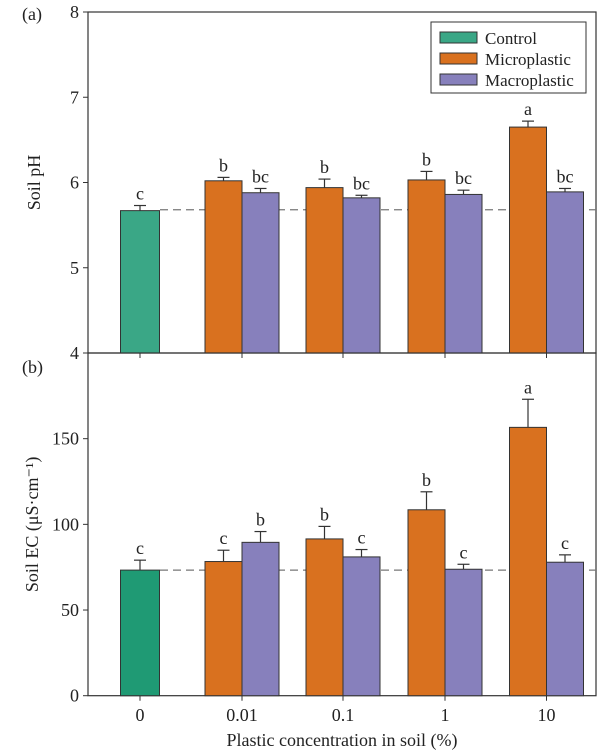 This screenshot has width=600, height=753. Describe the element at coordinates (32, 14) in the screenshot. I see `panel-label: (a)` at that location.